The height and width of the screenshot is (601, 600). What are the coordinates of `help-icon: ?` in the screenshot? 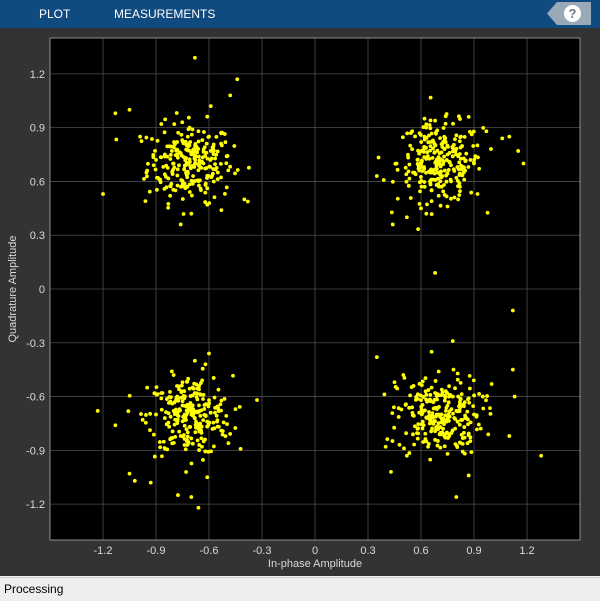 It's located at (572, 13).